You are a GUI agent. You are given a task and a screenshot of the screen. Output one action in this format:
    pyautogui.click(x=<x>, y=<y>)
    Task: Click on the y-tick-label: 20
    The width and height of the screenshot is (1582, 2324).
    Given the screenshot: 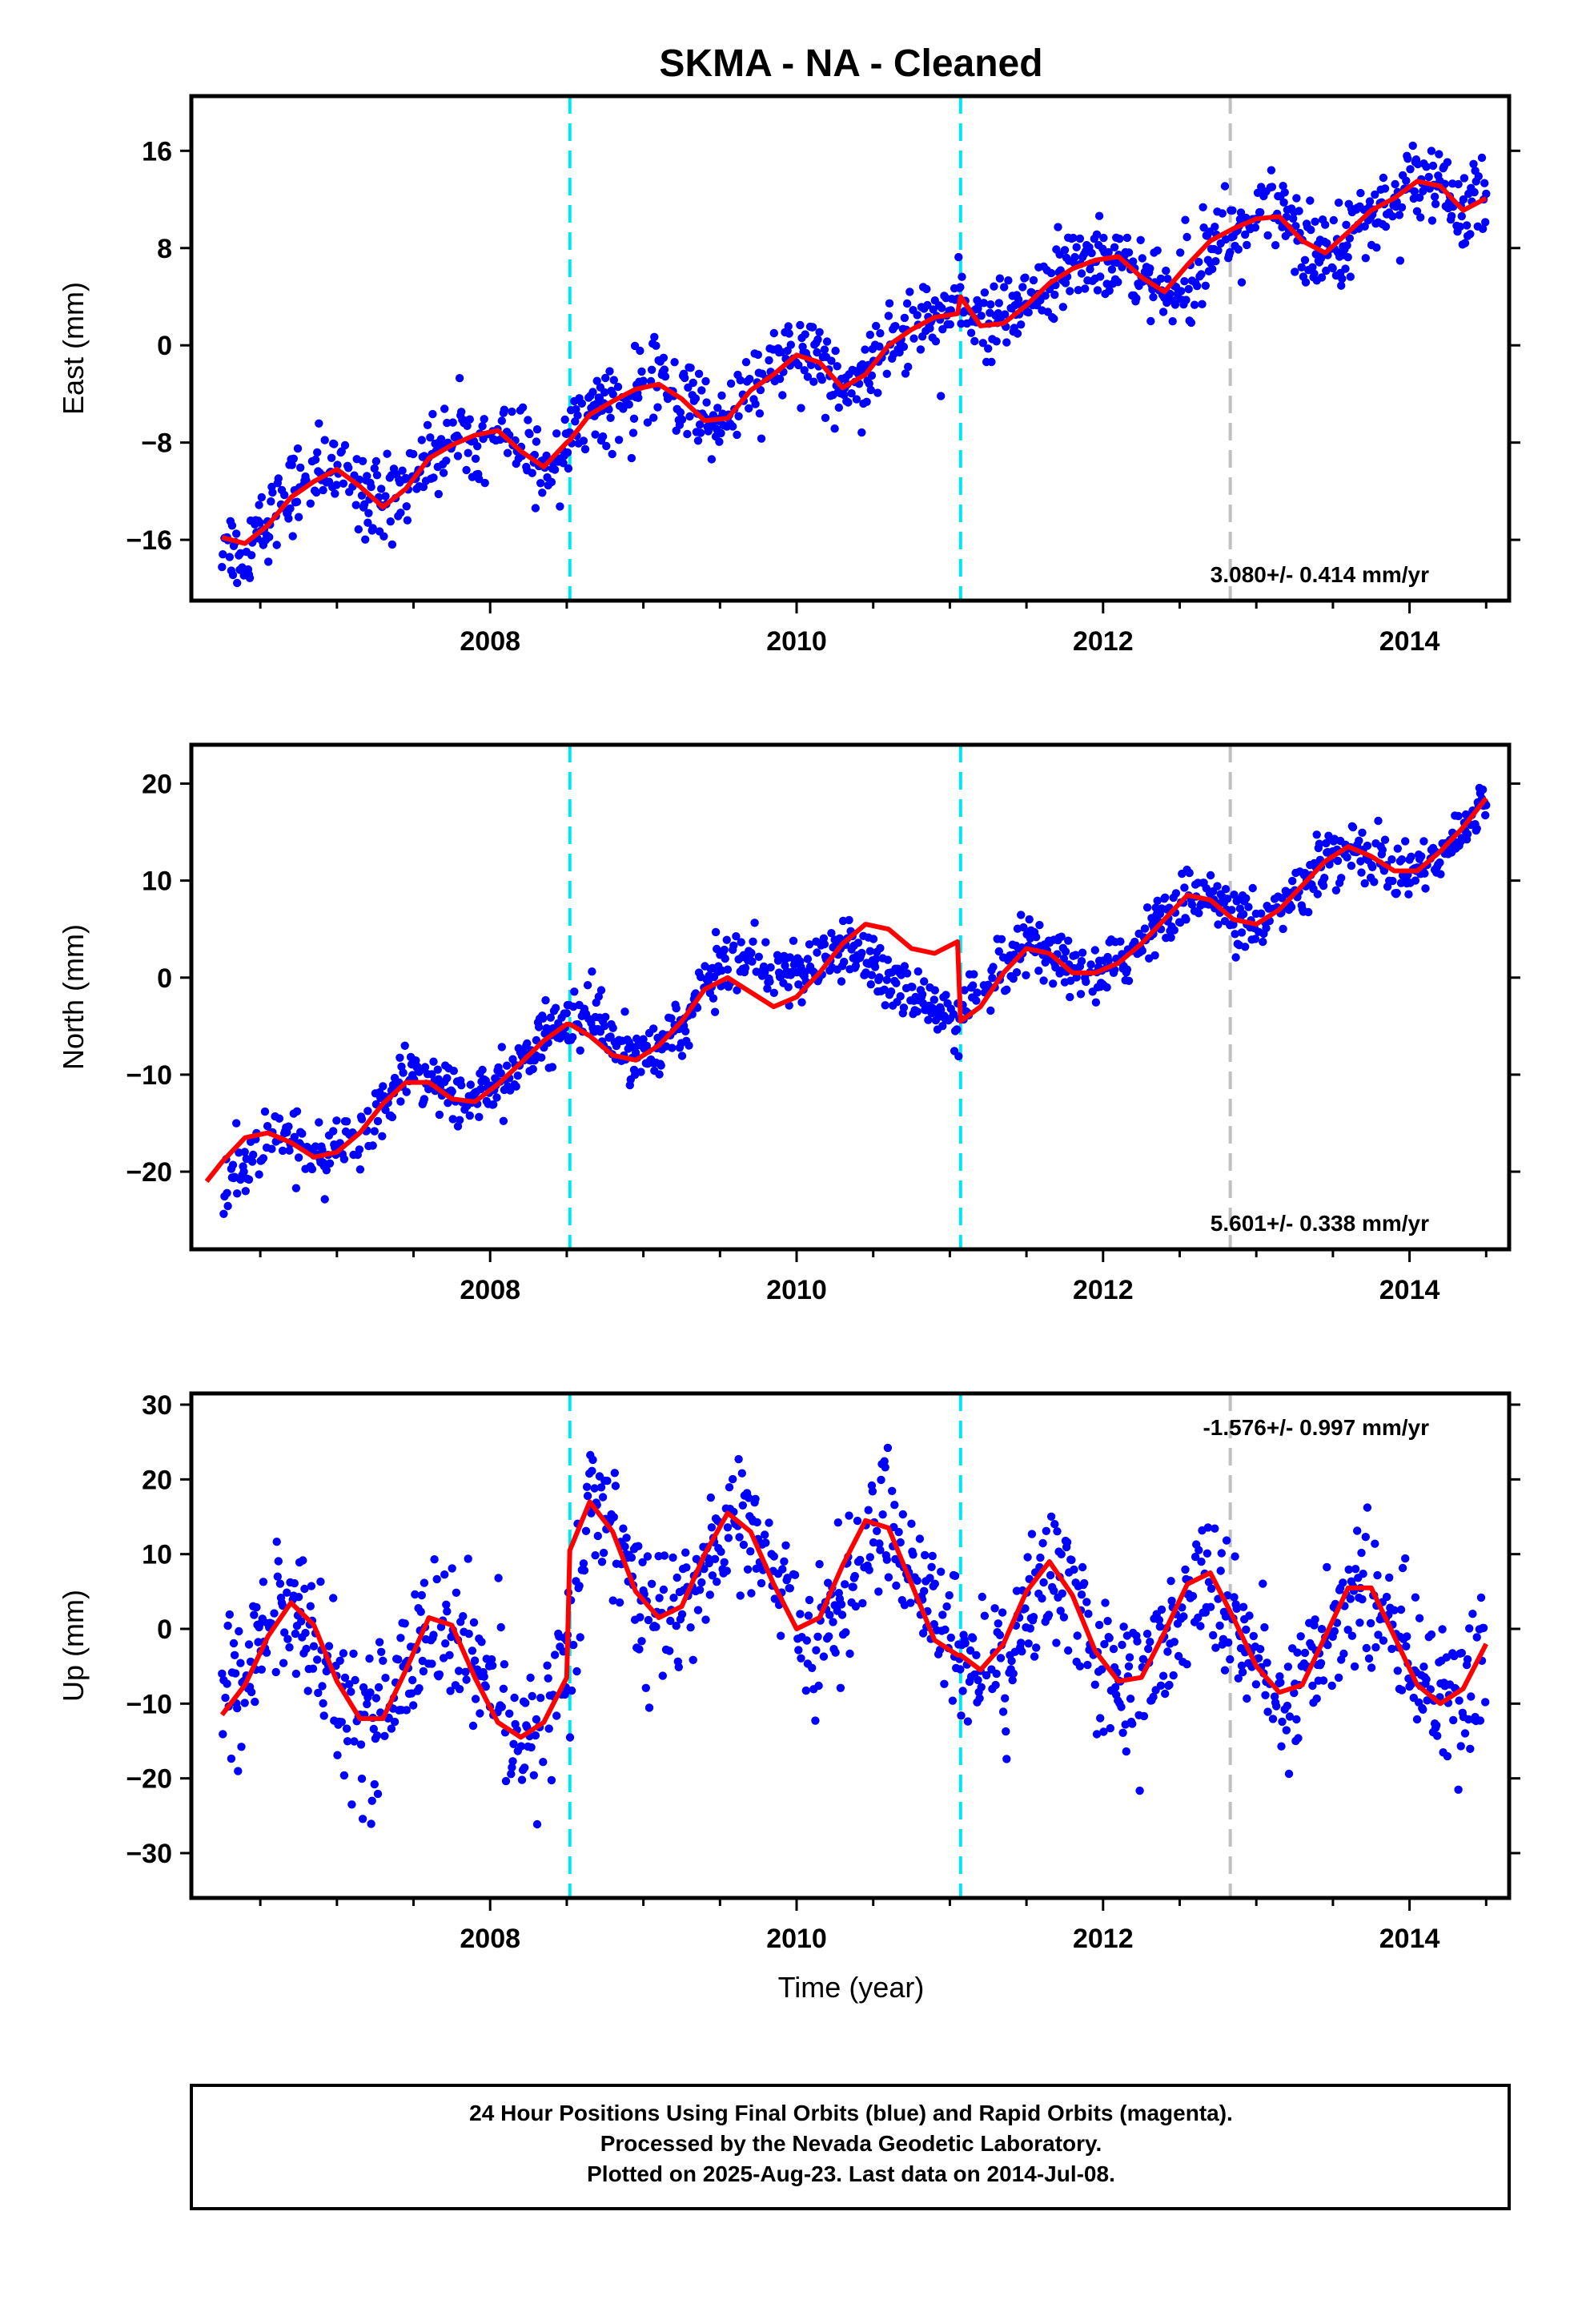 What is the action you would take?
    pyautogui.click(x=157, y=1480)
    